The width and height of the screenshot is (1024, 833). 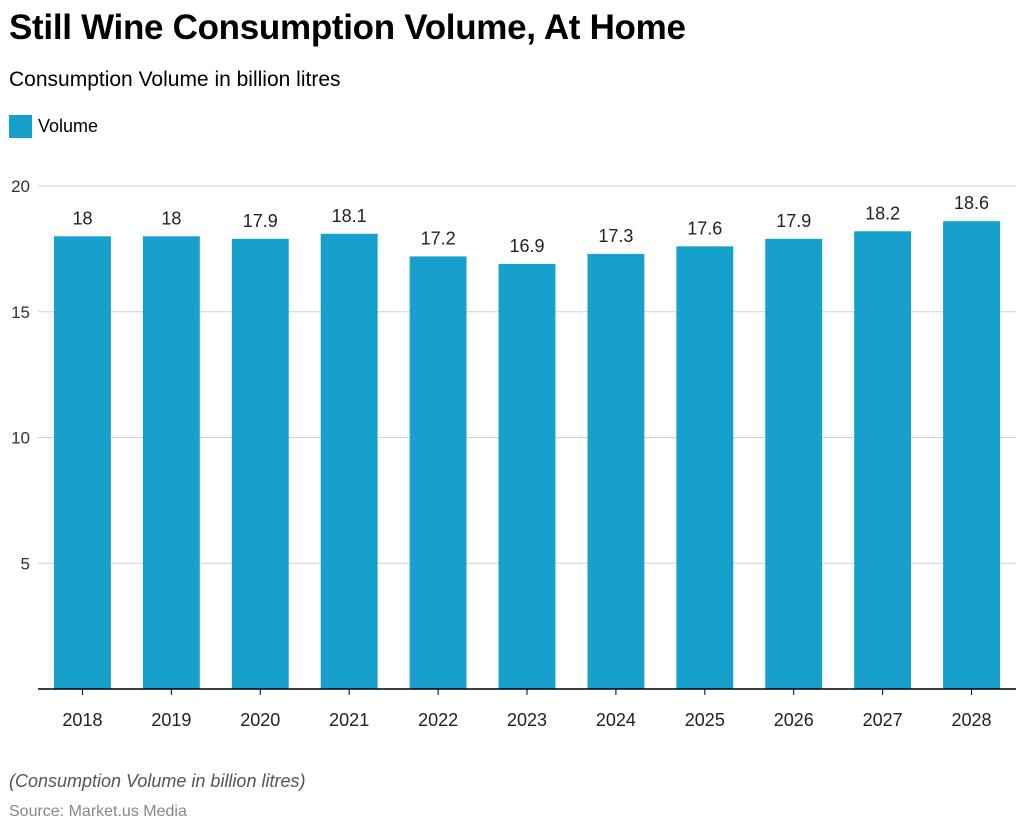 What do you see at coordinates (615, 236) in the screenshot?
I see `data-label: 17.3` at bounding box center [615, 236].